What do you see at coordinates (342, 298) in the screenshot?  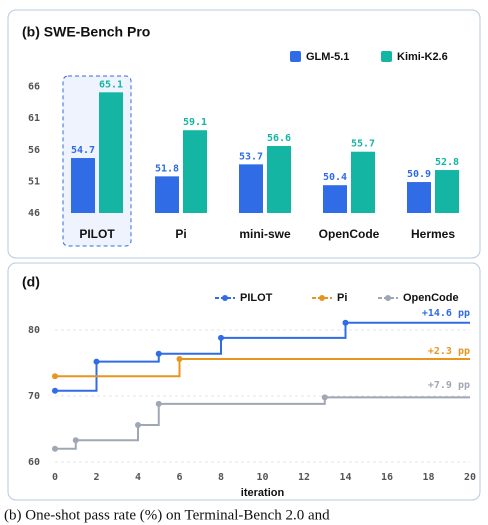 I see `legend-label: Pi` at bounding box center [342, 298].